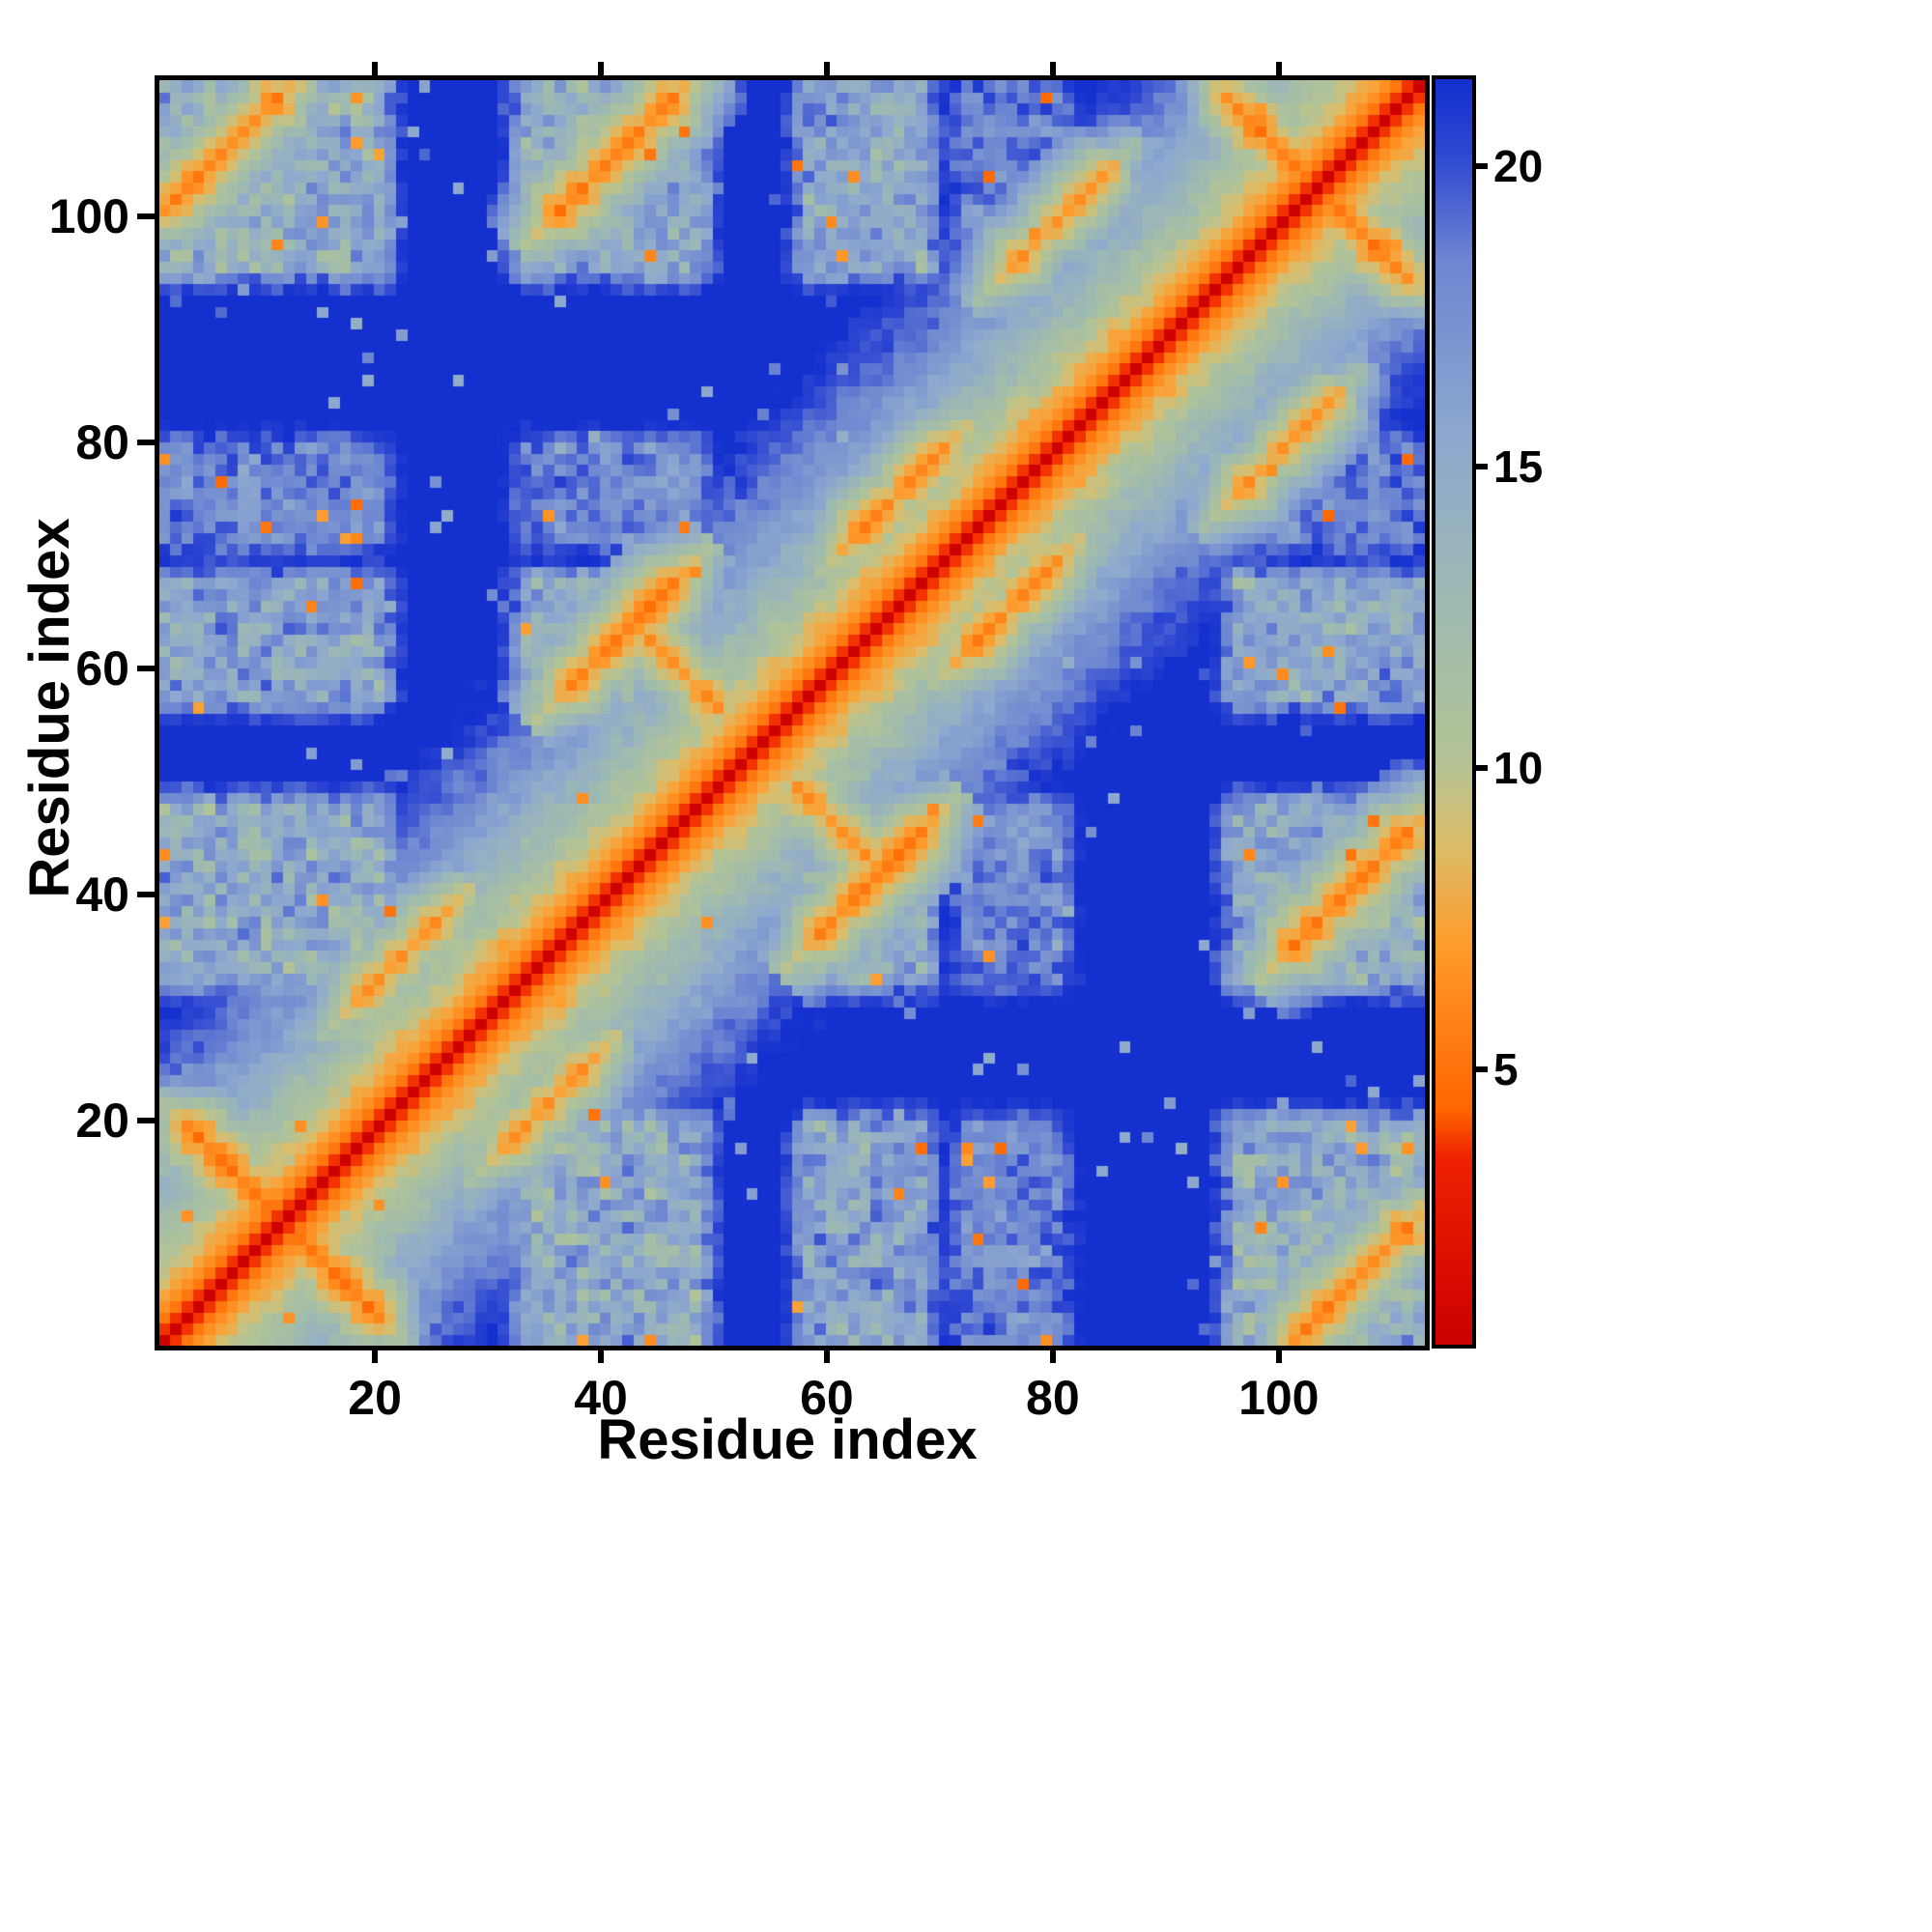 Image resolution: width=1932 pixels, height=1932 pixels. Describe the element at coordinates (1518, 467) in the screenshot. I see `colorbar-tick-label: 15` at that location.